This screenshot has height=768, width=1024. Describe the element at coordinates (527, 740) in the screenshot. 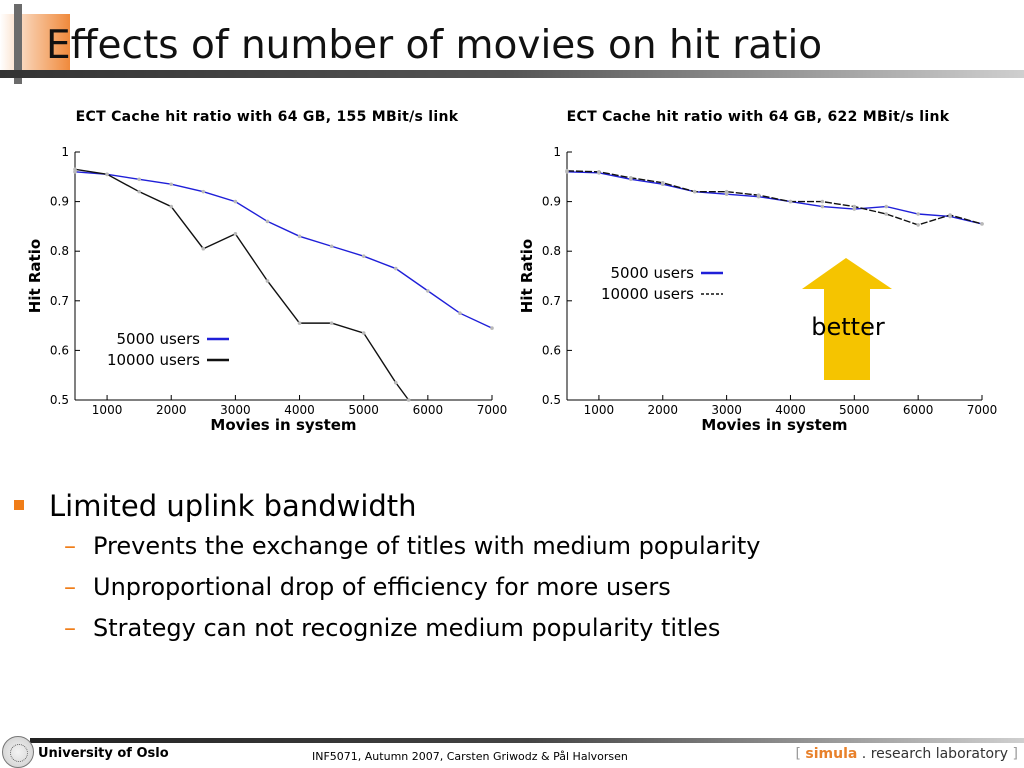

I see `footer-rule` at that location.